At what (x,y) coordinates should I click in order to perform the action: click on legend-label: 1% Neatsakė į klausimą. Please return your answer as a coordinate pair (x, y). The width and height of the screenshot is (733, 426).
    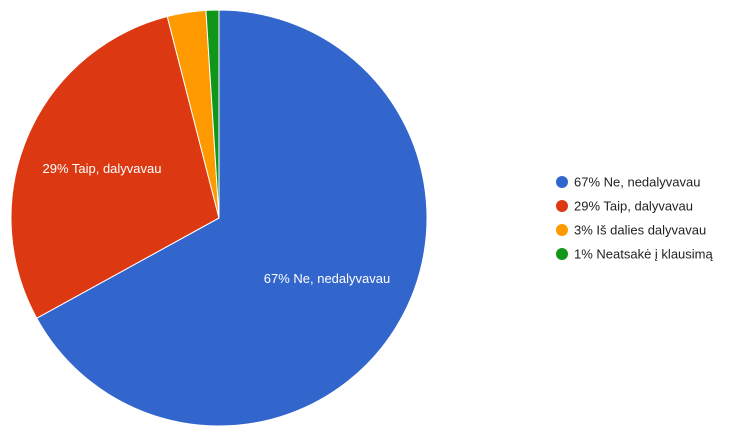
    Looking at the image, I should click on (643, 254).